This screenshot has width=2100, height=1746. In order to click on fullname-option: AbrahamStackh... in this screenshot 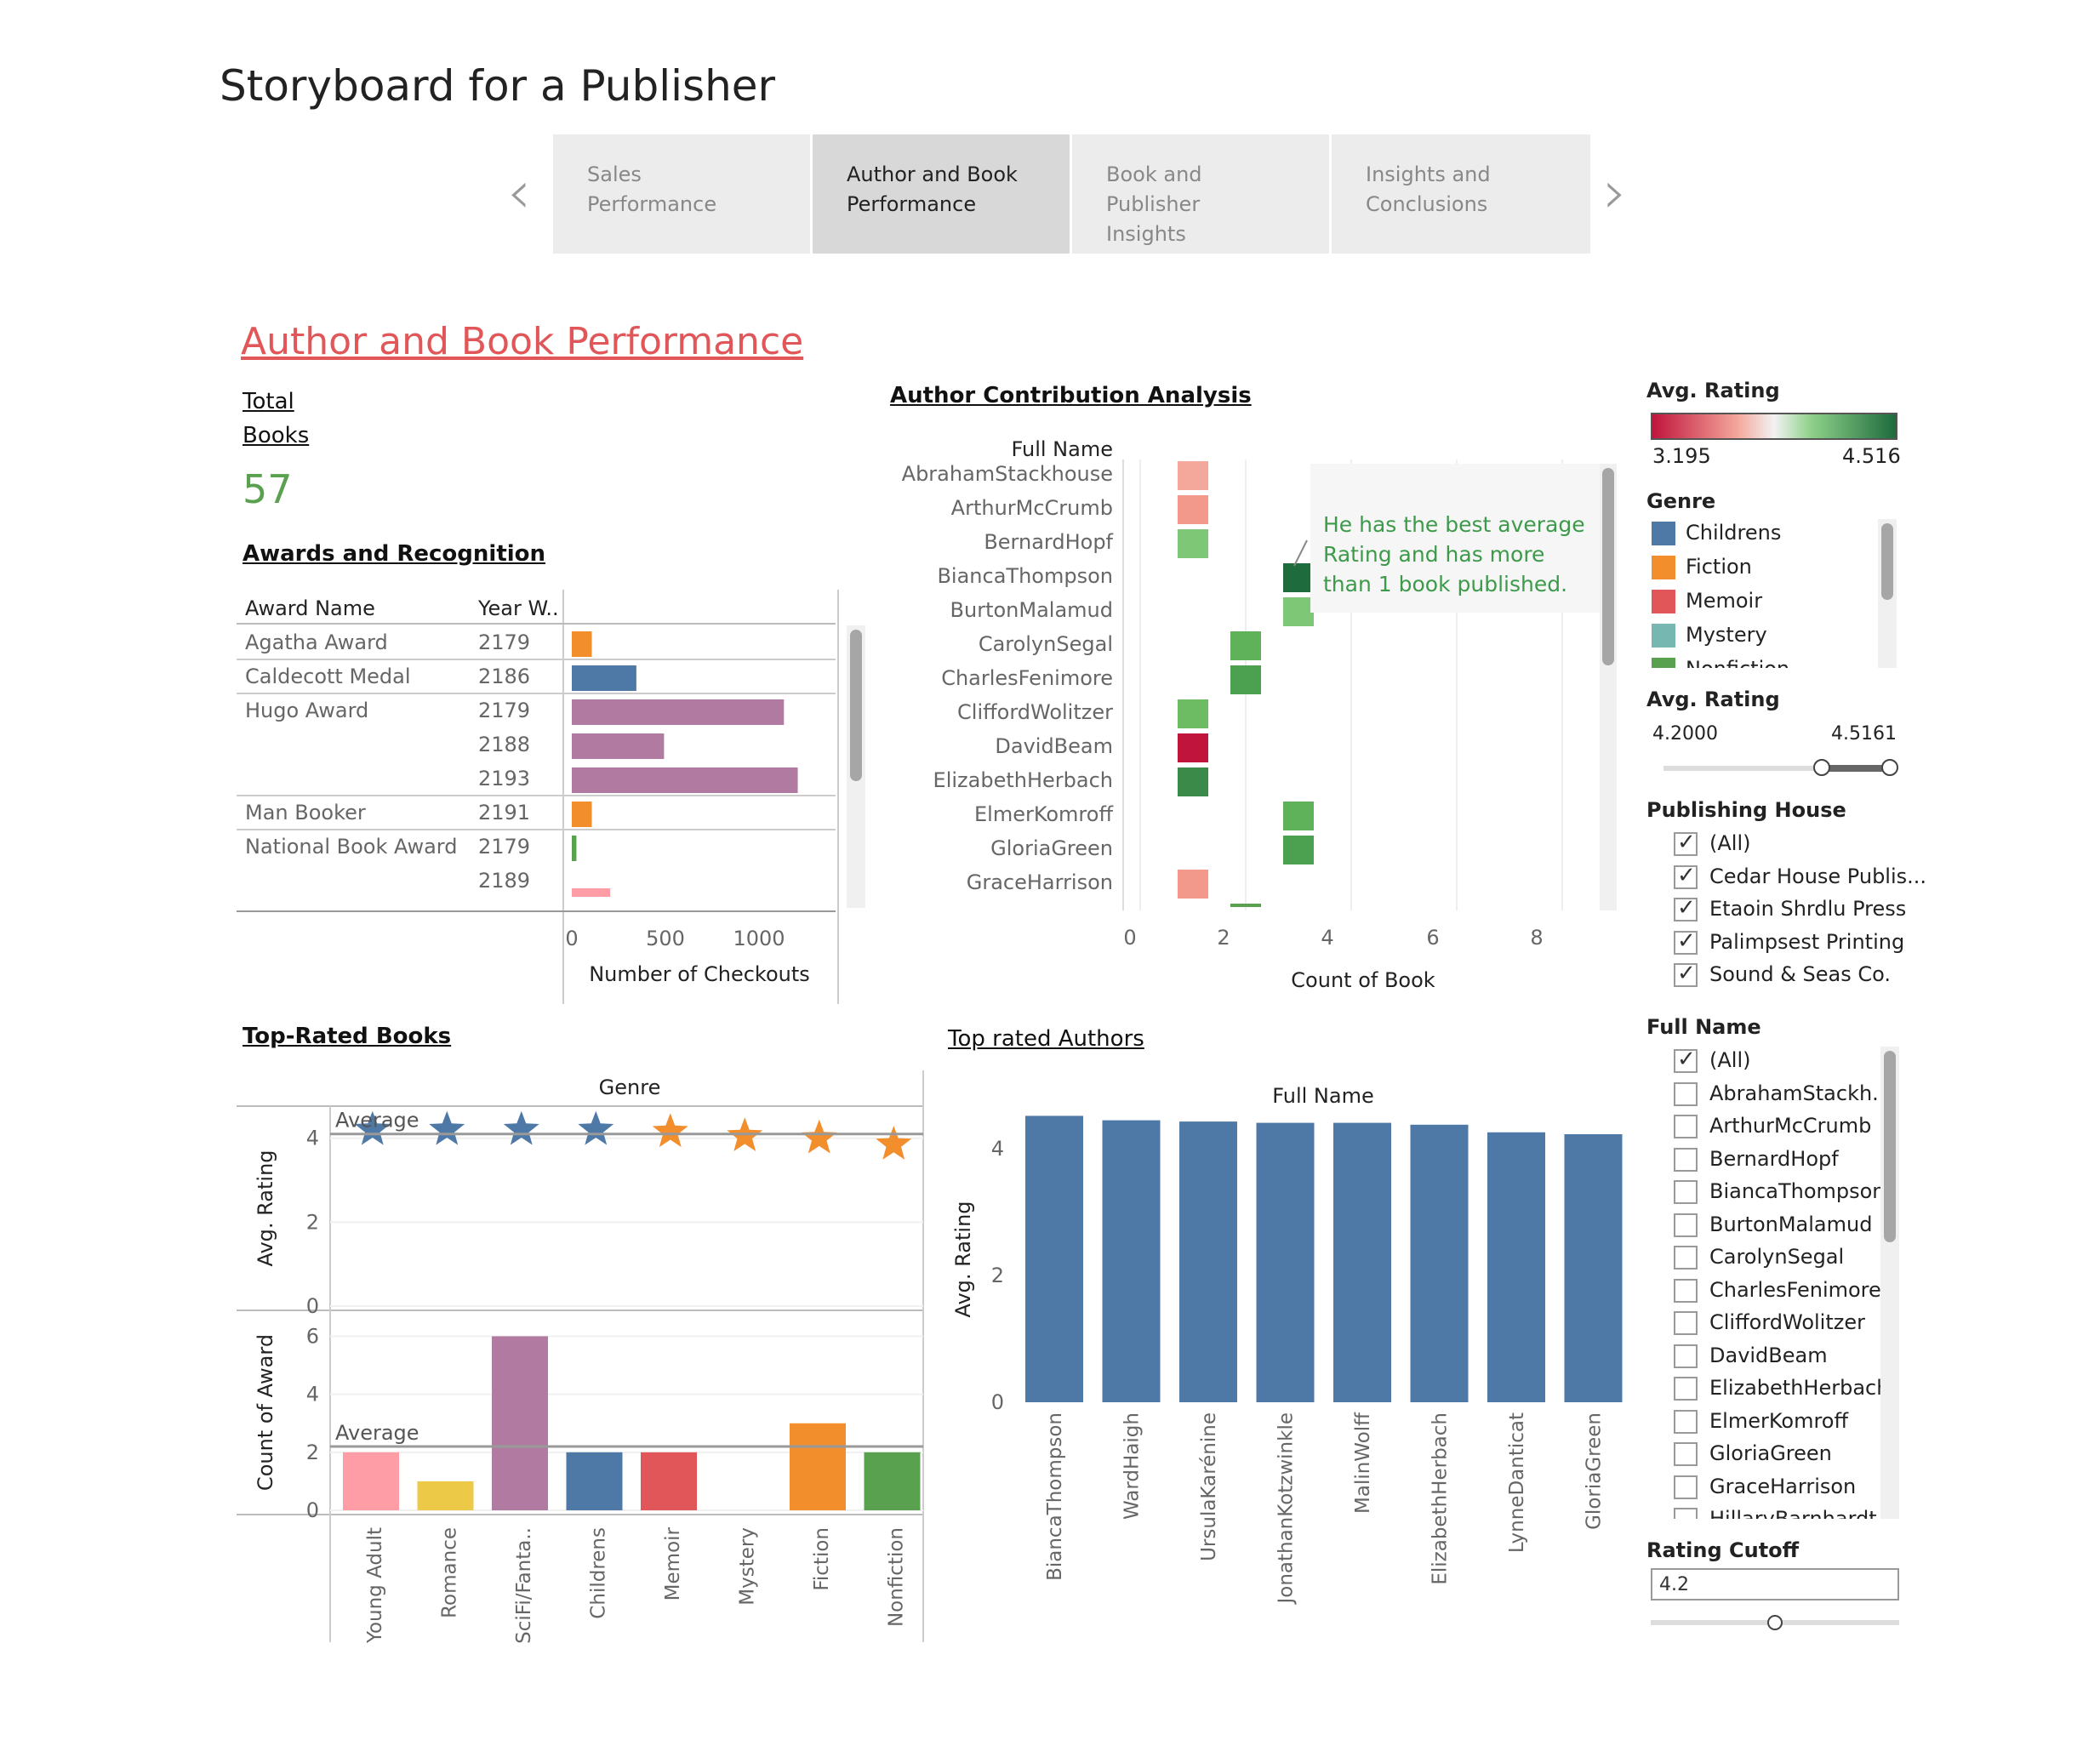, I will do `click(1779, 1094)`.